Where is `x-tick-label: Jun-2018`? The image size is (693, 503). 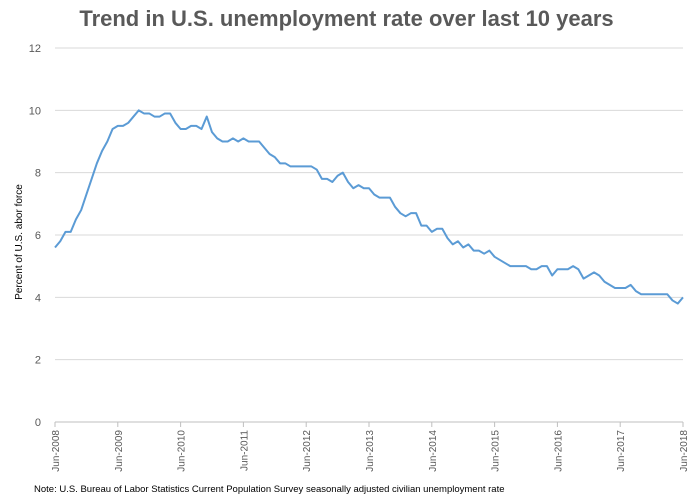 x-tick-label: Jun-2018 is located at coordinates (684, 451).